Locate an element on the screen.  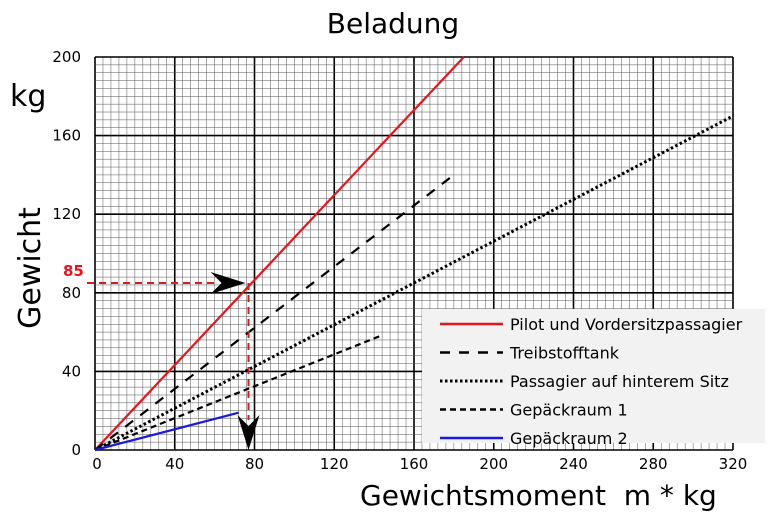
y-tick-label: 80 is located at coordinates (71, 293).